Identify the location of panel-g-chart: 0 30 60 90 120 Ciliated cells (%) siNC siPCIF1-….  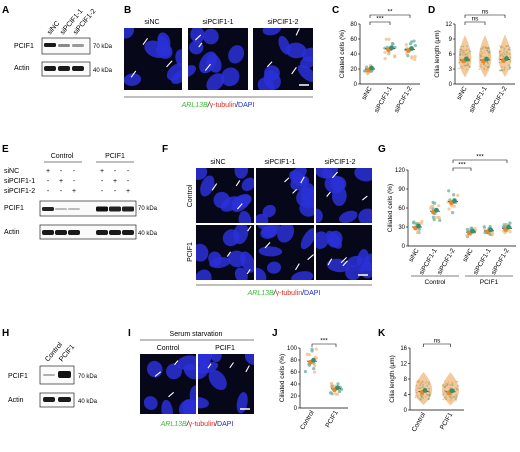
(451, 220).